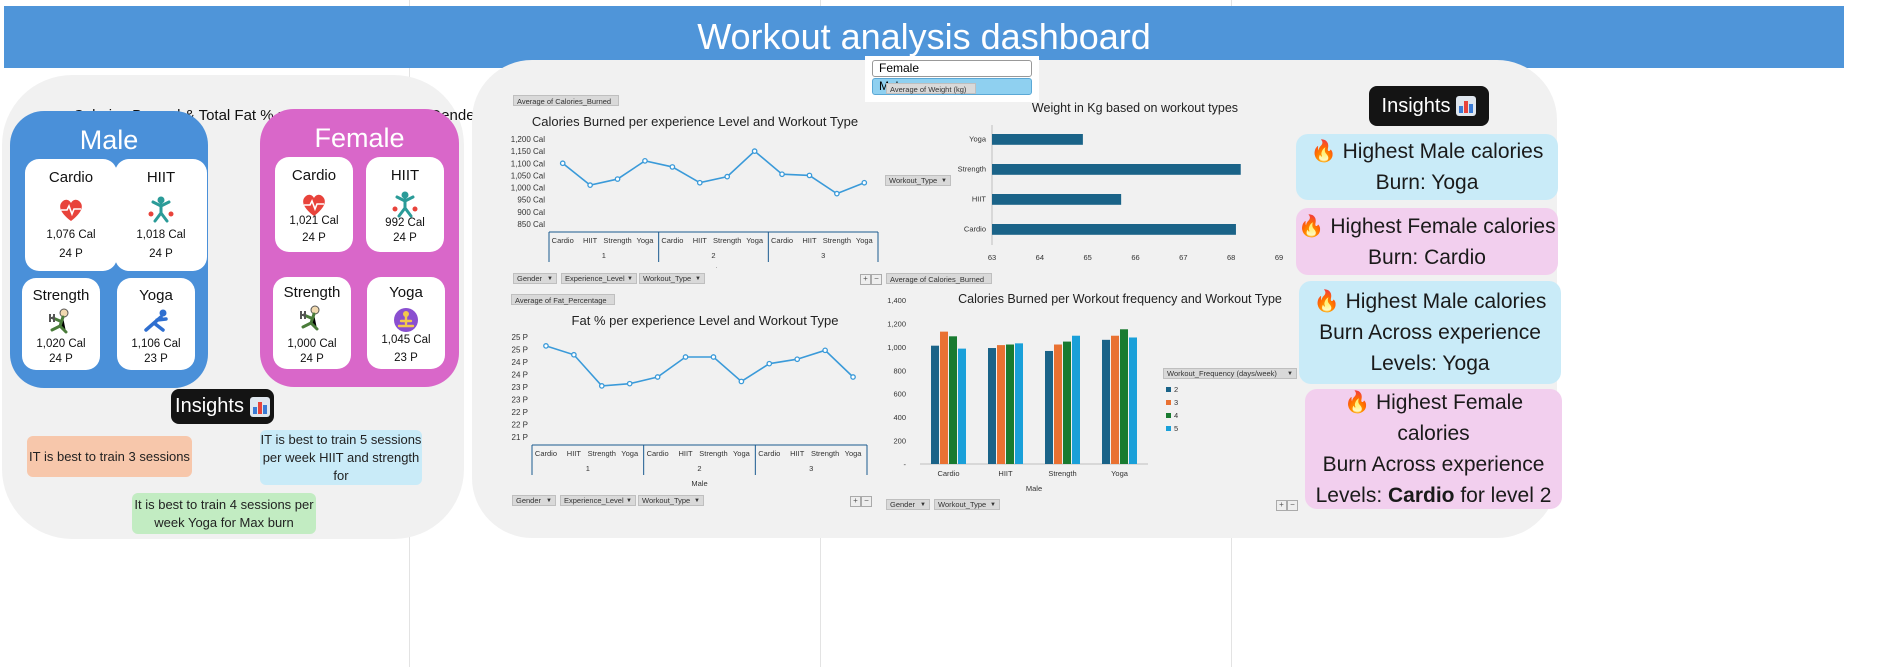 This screenshot has width=1891, height=667. What do you see at coordinates (896, 323) in the screenshot?
I see `y-tick-label: 1,200` at bounding box center [896, 323].